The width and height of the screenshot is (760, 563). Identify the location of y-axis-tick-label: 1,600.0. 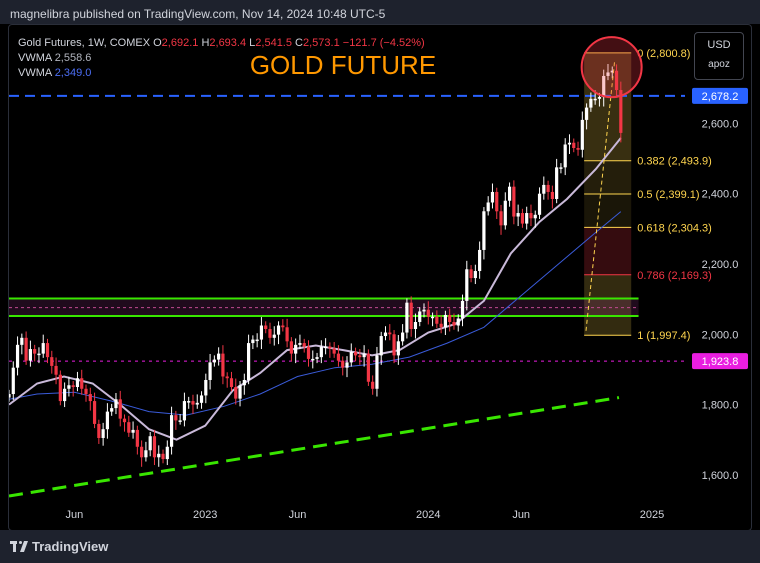
(720, 476).